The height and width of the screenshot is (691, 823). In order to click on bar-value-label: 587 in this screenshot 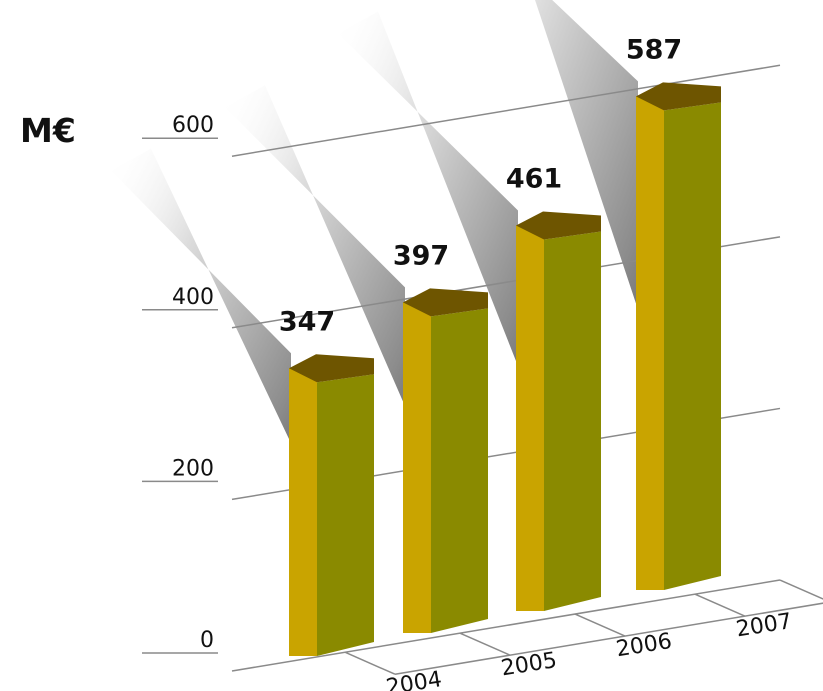, I will do `click(654, 49)`.